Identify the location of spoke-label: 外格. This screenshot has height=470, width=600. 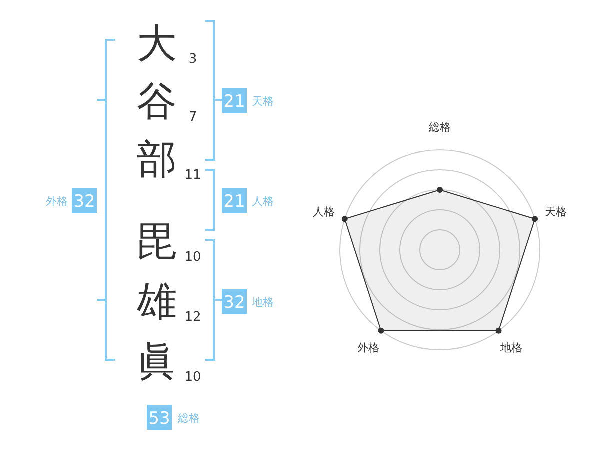
(368, 348).